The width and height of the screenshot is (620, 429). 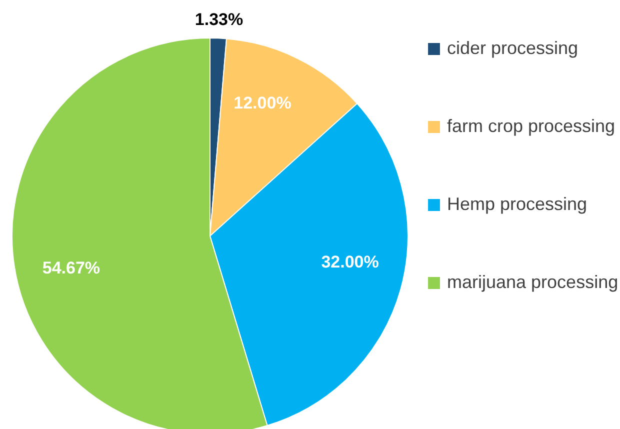 I want to click on data-label: 54.67%, so click(x=71, y=268).